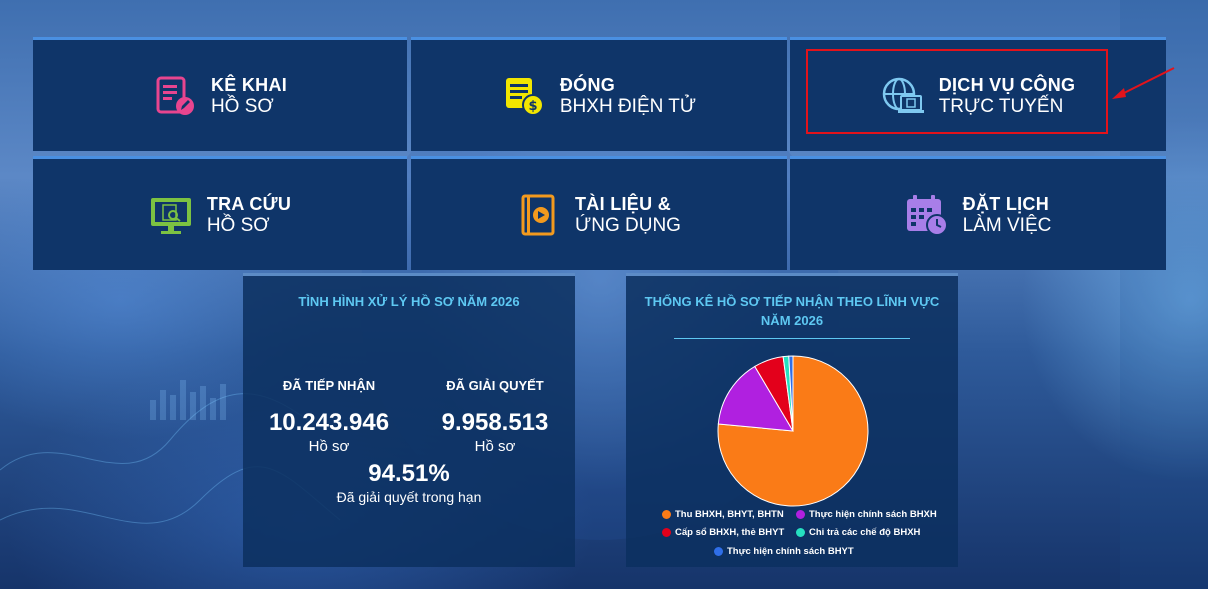  I want to click on ontime-label: Đã giải quyết trong hạn, so click(409, 497).